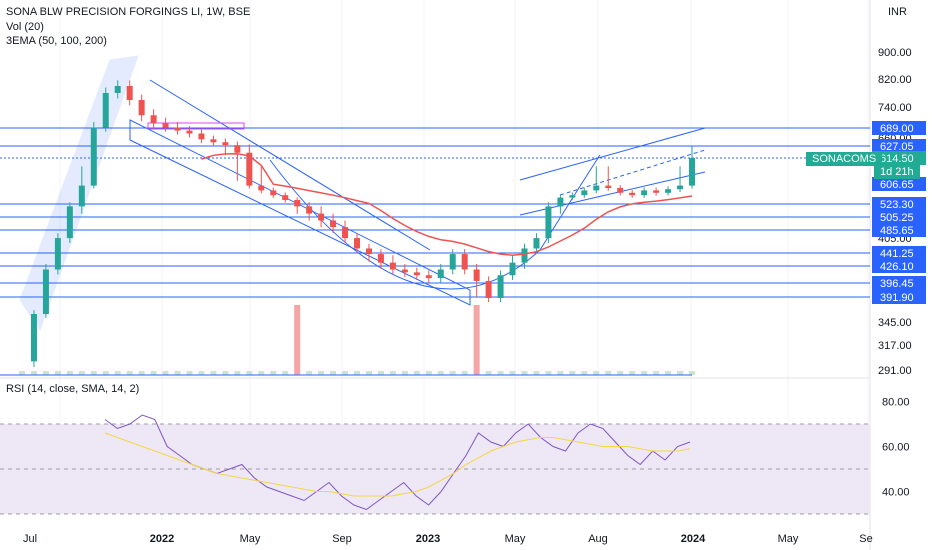  I want to click on rsi-tick-label: 40.00, so click(896, 493).